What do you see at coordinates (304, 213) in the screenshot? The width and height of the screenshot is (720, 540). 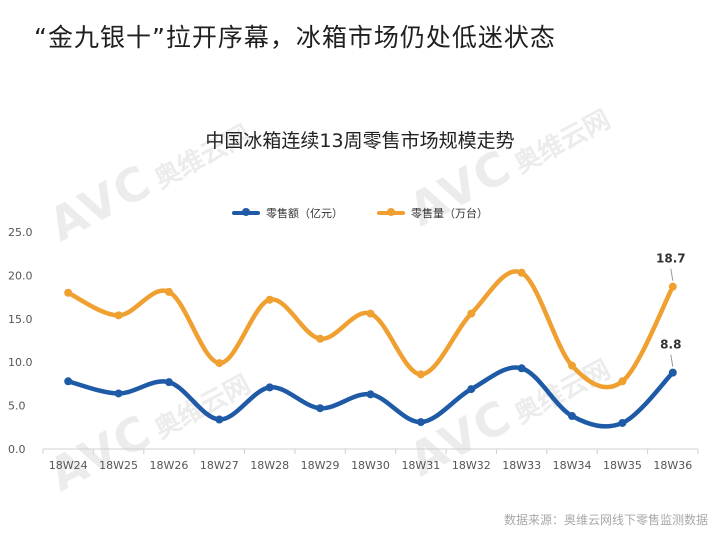 I see `legend-label: 零售额（亿元）` at bounding box center [304, 213].